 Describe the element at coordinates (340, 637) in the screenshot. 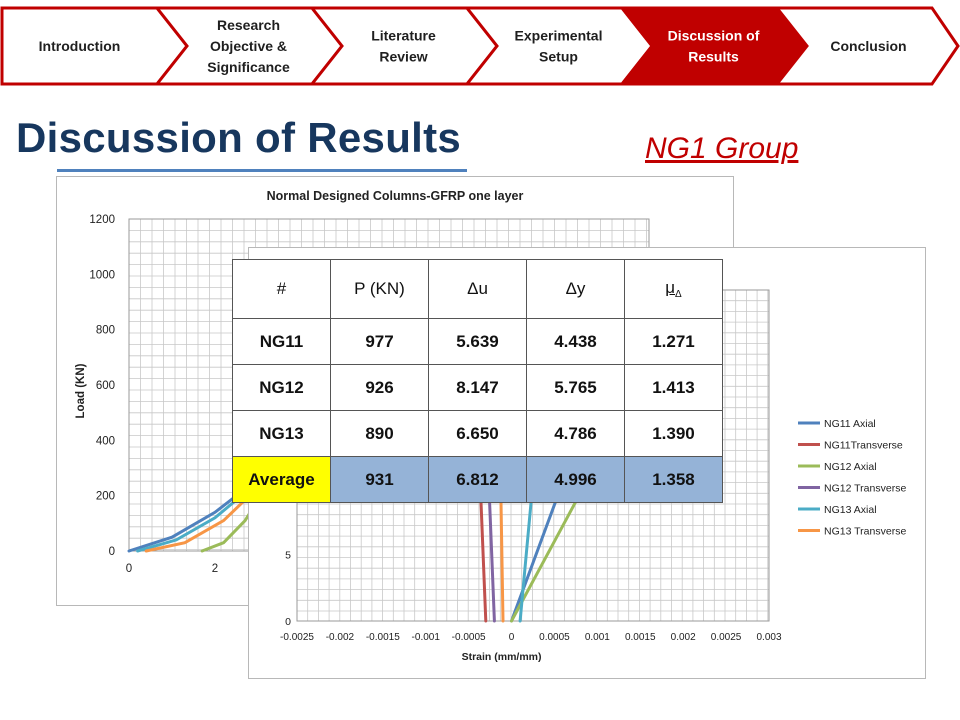

I see `x-tick-label: -0.002` at that location.